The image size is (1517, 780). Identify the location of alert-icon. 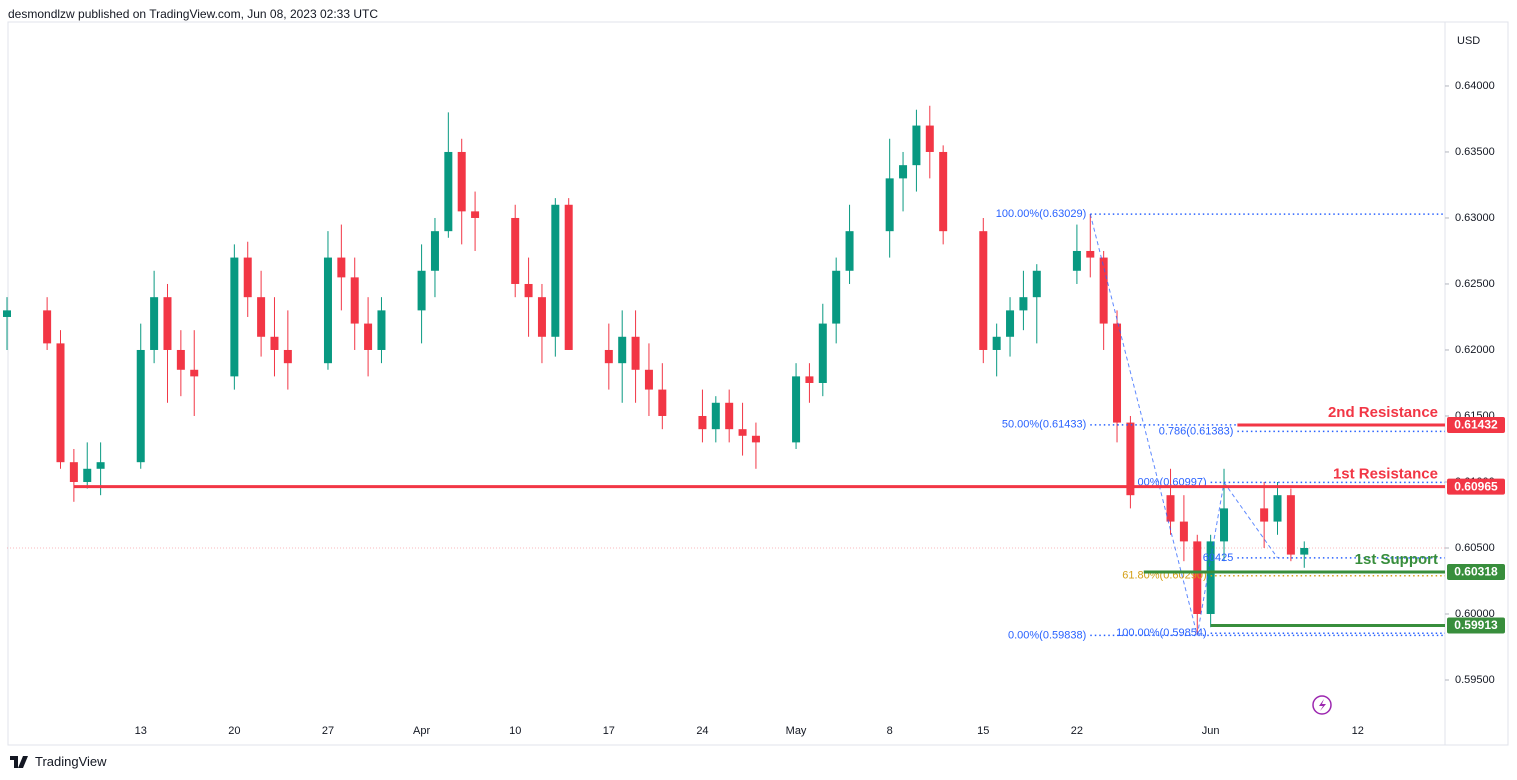
(1322, 705).